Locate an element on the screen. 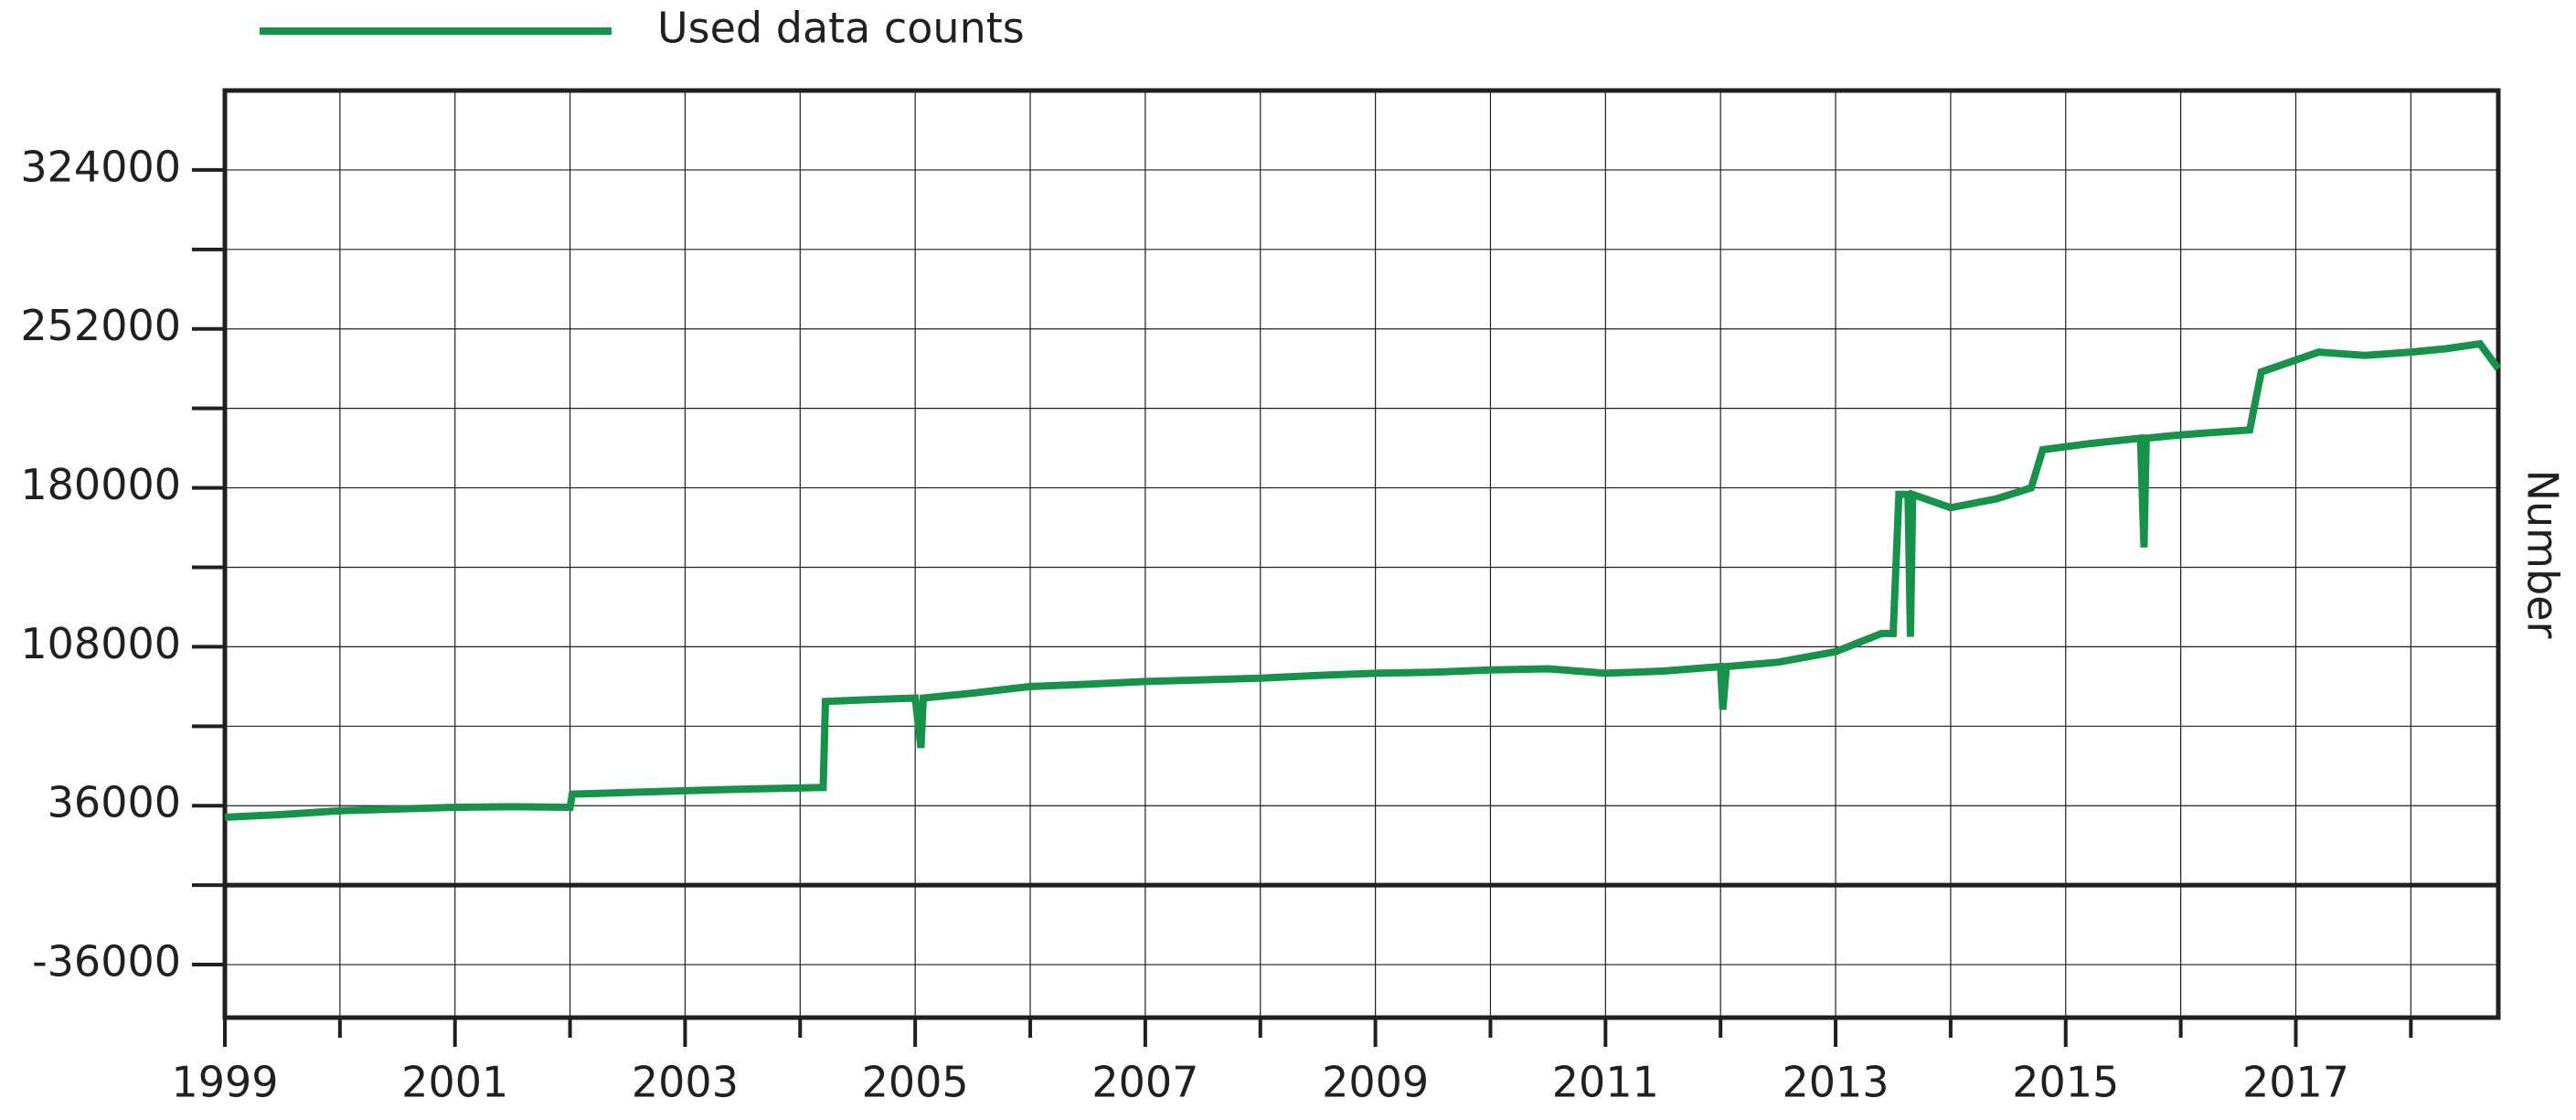 The image size is (2576, 1120). y-tick-label: 324000 is located at coordinates (100, 166).